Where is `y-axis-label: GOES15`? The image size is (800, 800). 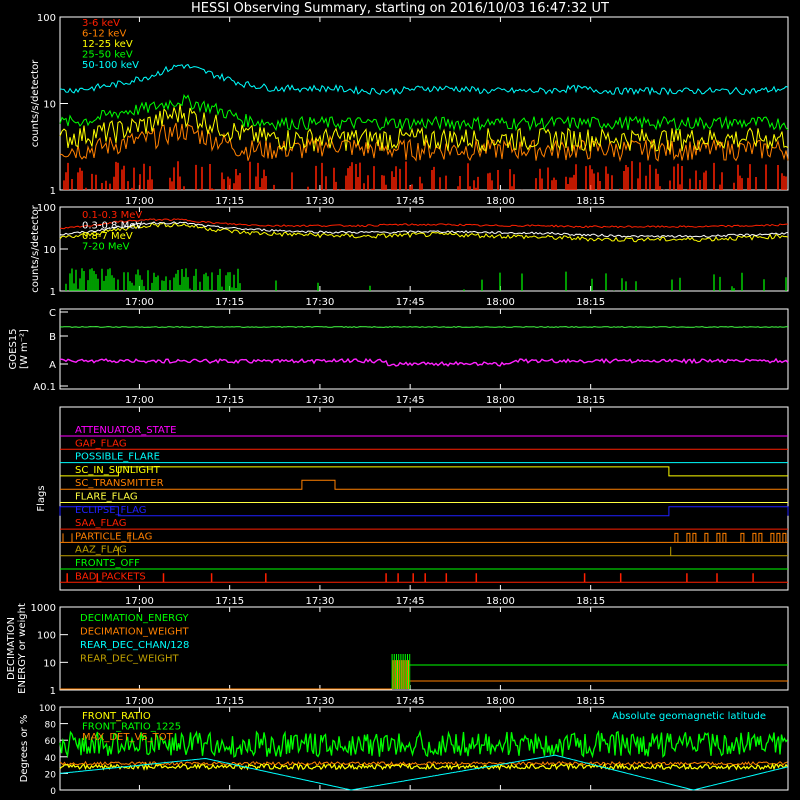 y-axis-label: GOES15 is located at coordinates (13, 348).